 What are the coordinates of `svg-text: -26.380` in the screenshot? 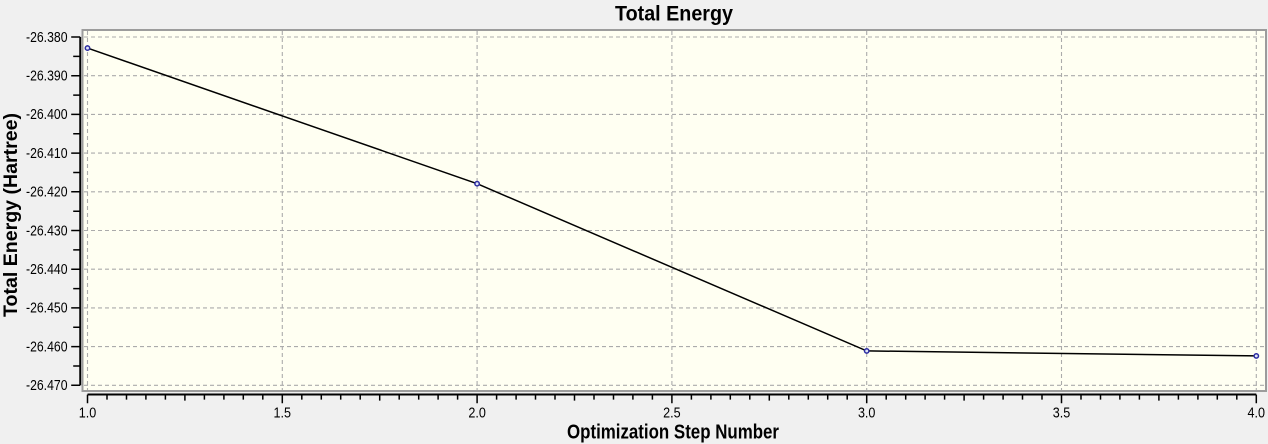 It's located at (47, 38).